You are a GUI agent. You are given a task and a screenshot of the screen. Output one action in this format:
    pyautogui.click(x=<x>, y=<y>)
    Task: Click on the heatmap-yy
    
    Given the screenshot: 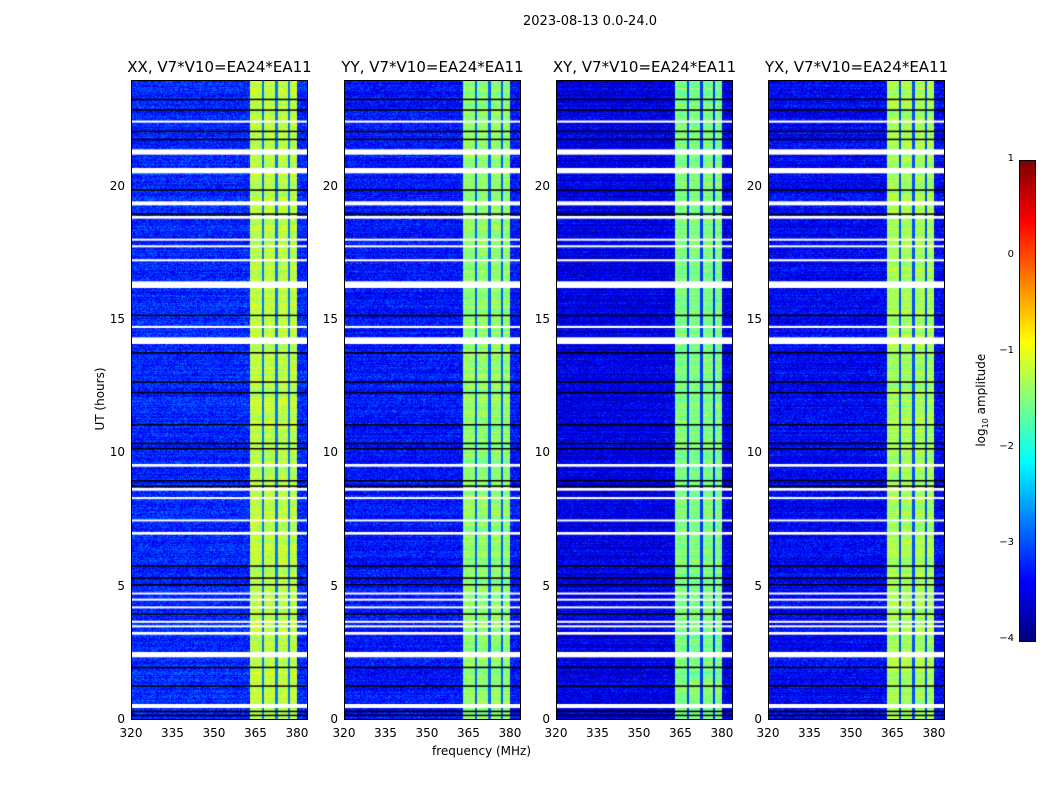 What is the action you would take?
    pyautogui.click(x=432, y=400)
    